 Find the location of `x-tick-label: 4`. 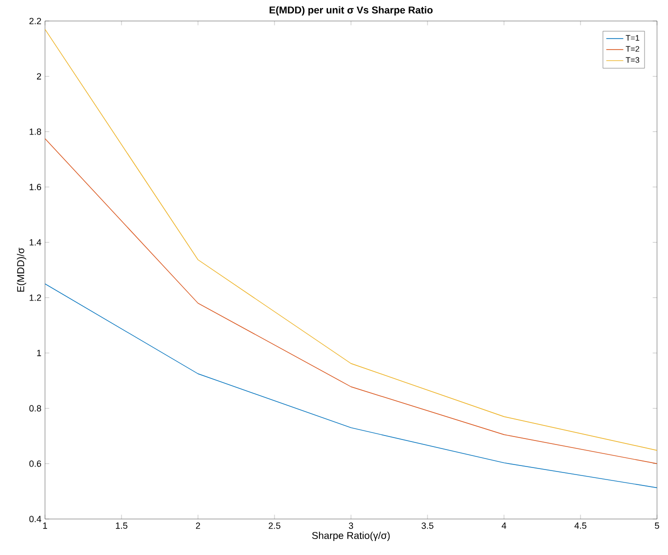

x-tick-label: 4 is located at coordinates (504, 525).